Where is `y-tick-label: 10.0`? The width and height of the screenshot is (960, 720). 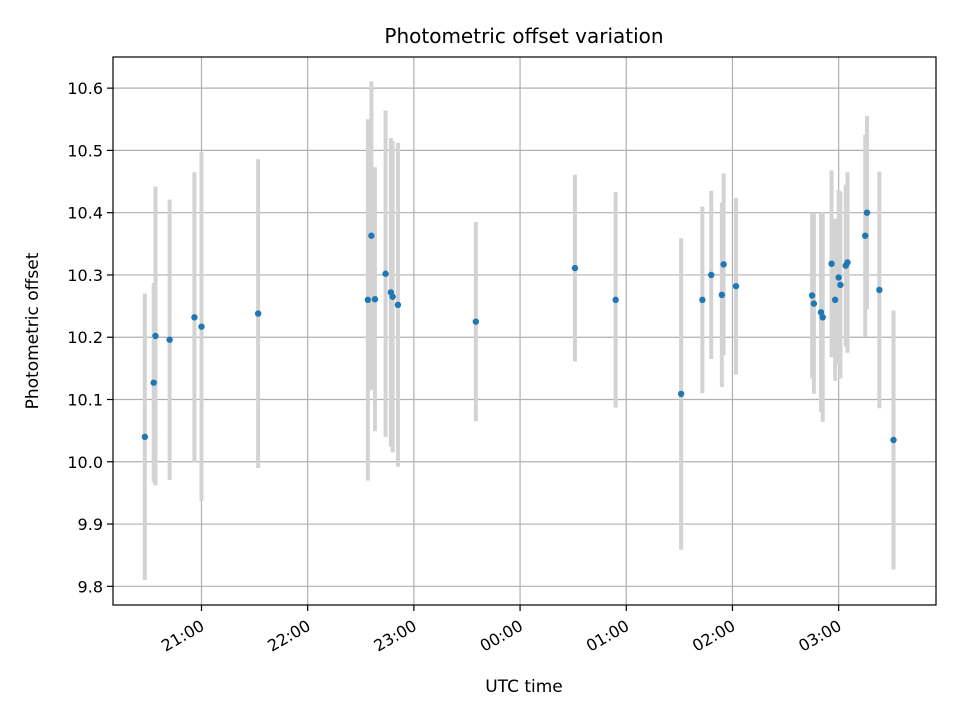
y-tick-label: 10.0 is located at coordinates (85, 462).